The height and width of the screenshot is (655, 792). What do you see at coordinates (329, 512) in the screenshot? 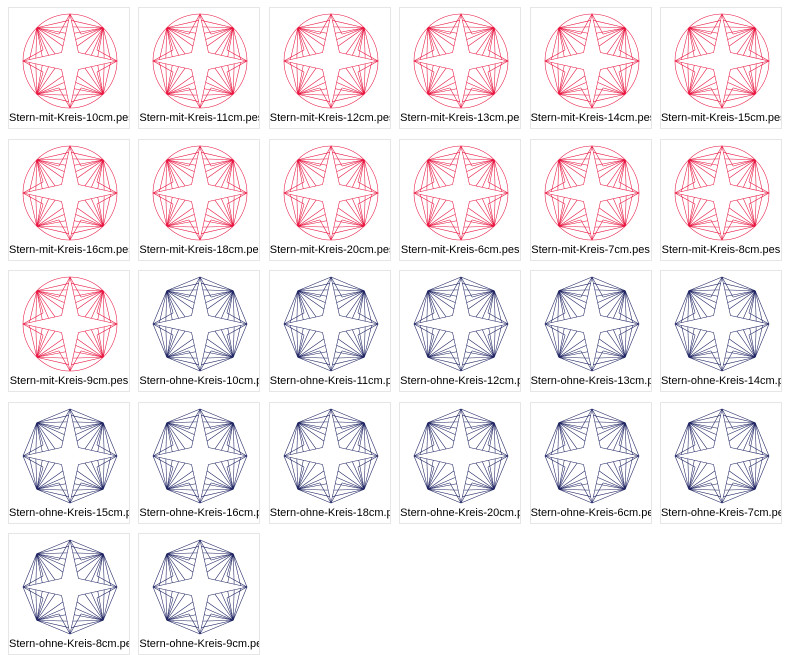
I see `file-name-label: Stern-ohne-Kreis-18cm.pes` at bounding box center [329, 512].